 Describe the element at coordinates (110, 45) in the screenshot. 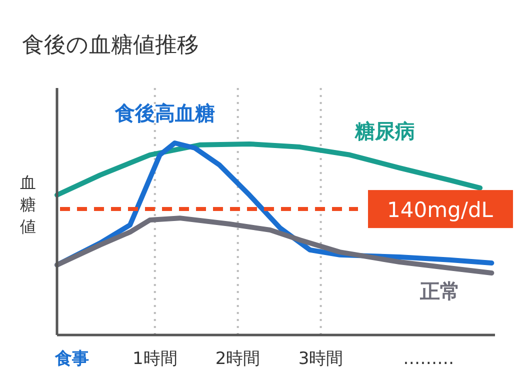

I see `chart-title: 食後の血糖値推移` at that location.